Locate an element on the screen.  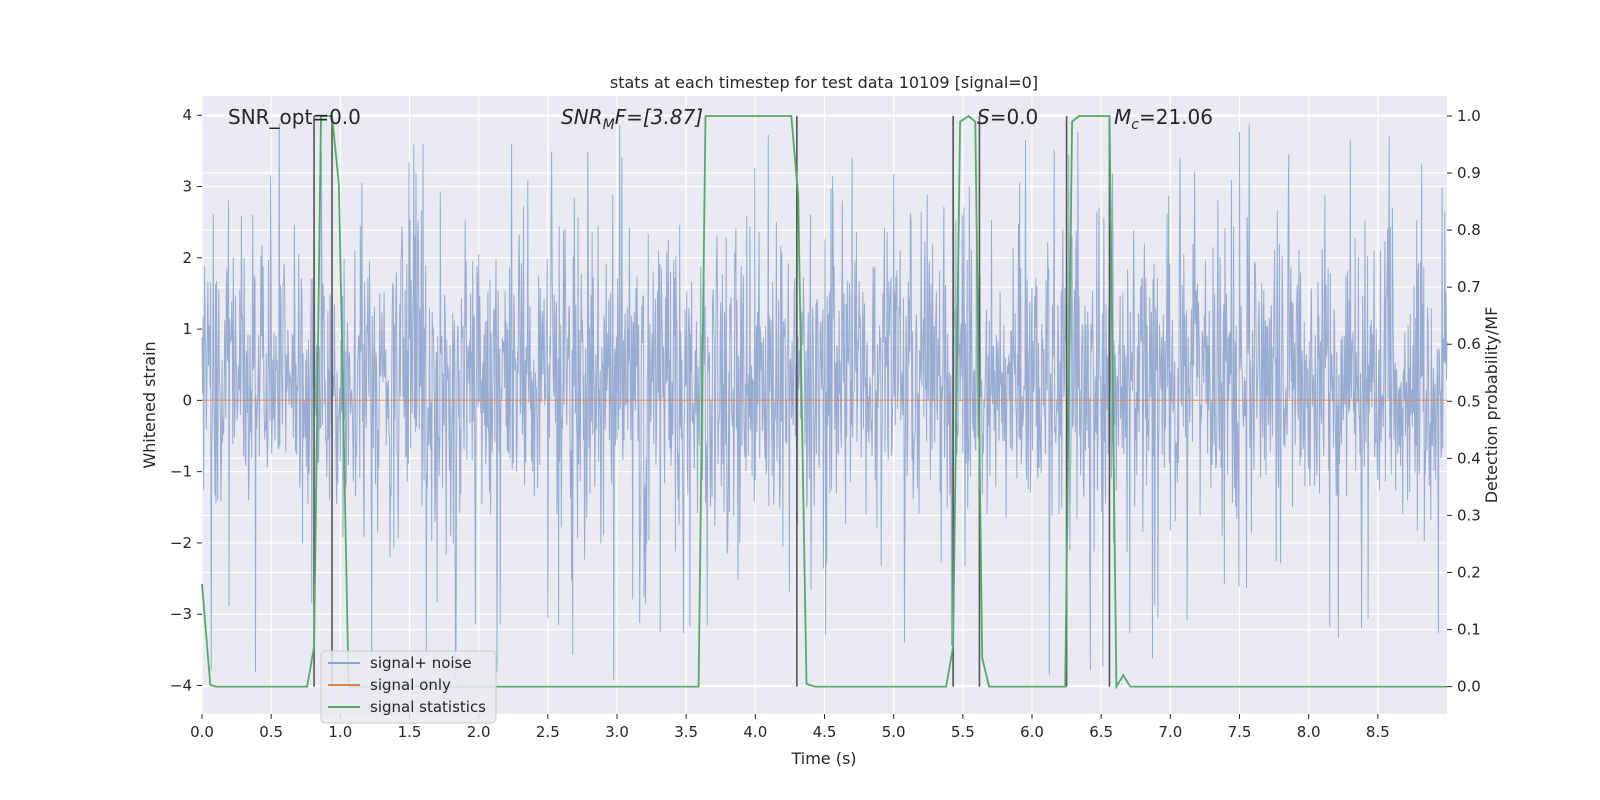
annotation-s-value: =0.0 is located at coordinates (1014, 117).